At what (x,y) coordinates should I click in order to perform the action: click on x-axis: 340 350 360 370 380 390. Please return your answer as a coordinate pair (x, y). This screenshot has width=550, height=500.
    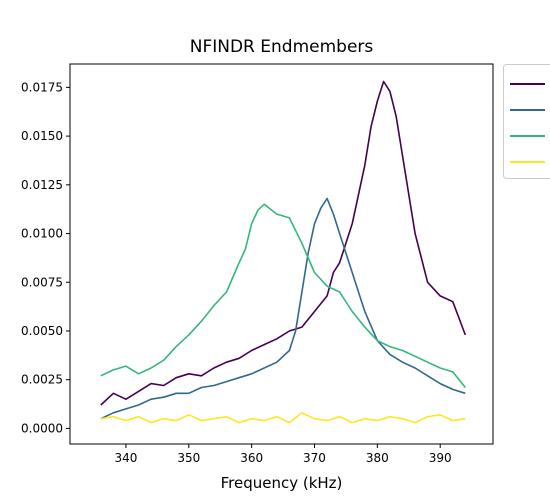
    Looking at the image, I should click on (283, 454).